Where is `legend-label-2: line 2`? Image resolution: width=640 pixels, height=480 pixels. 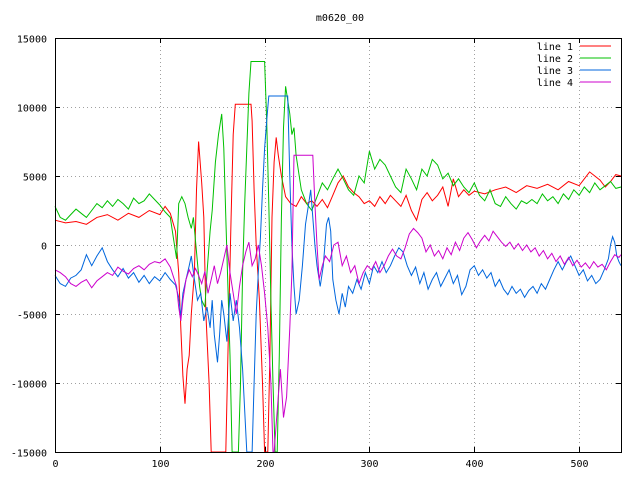
legend-label-2: line 2 is located at coordinates (555, 59).